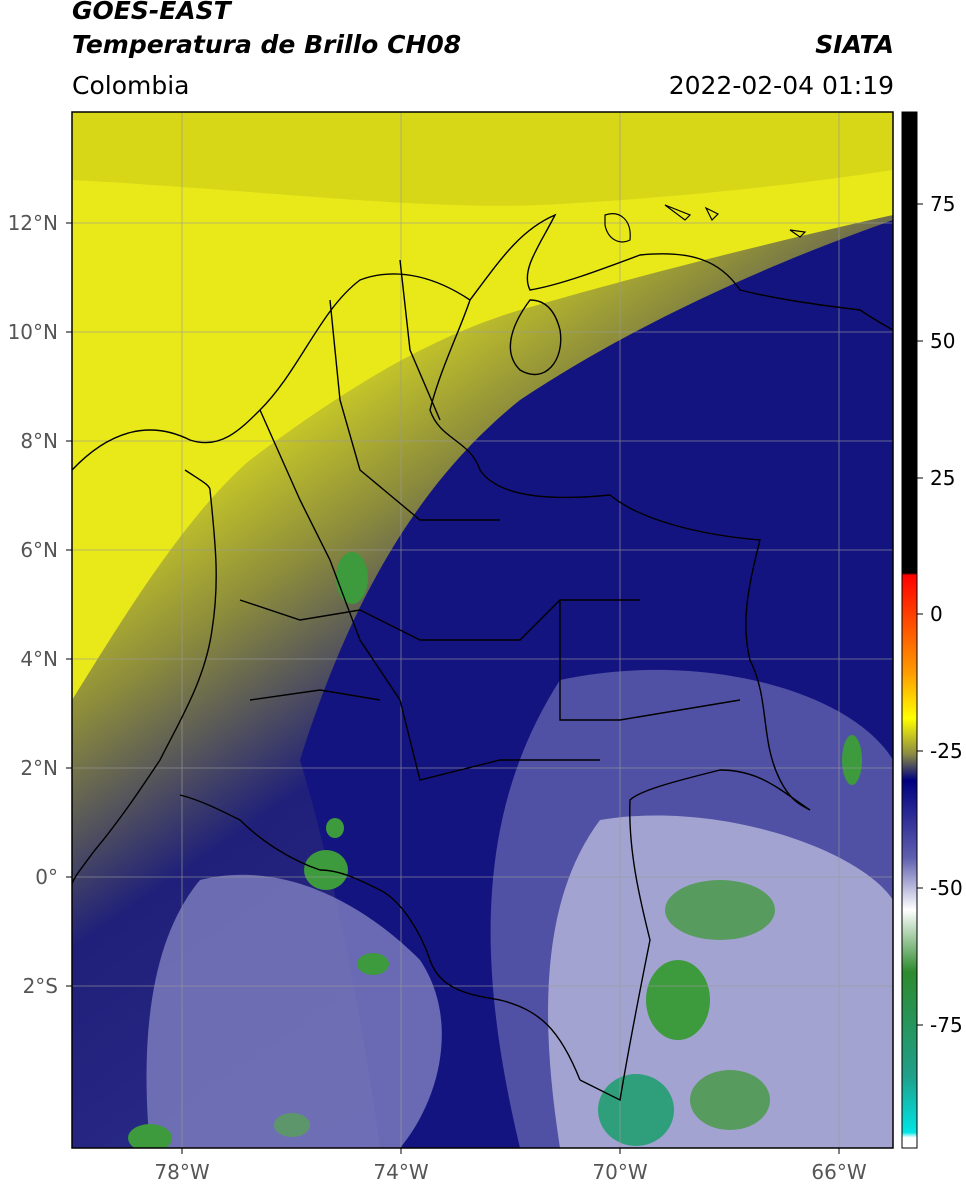 The image size is (966, 1190). I want to click on lon-label: 70°W, so click(620, 1172).